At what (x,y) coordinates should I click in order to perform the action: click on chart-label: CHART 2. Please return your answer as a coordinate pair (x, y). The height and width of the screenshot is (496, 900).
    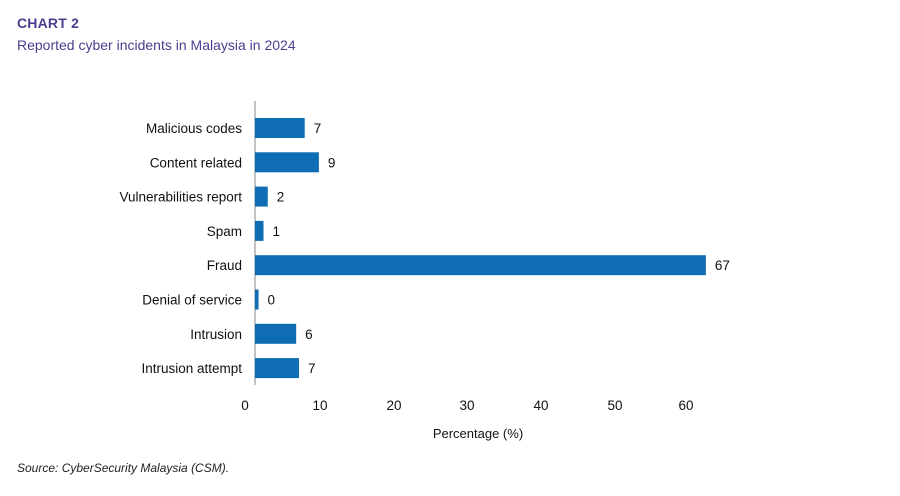
    Looking at the image, I should click on (48, 23).